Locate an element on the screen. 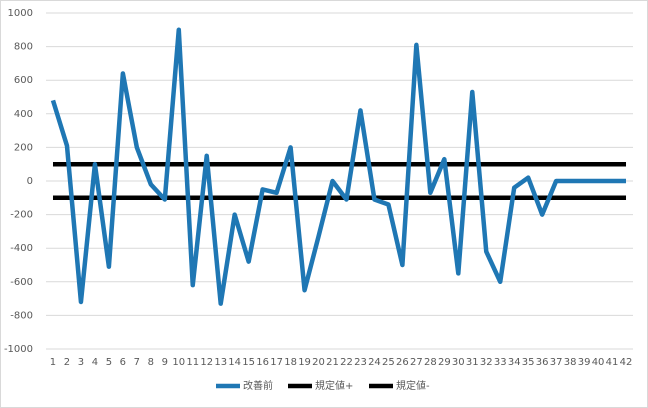 The width and height of the screenshot is (648, 408). x-tick-label: 9 is located at coordinates (165, 362).